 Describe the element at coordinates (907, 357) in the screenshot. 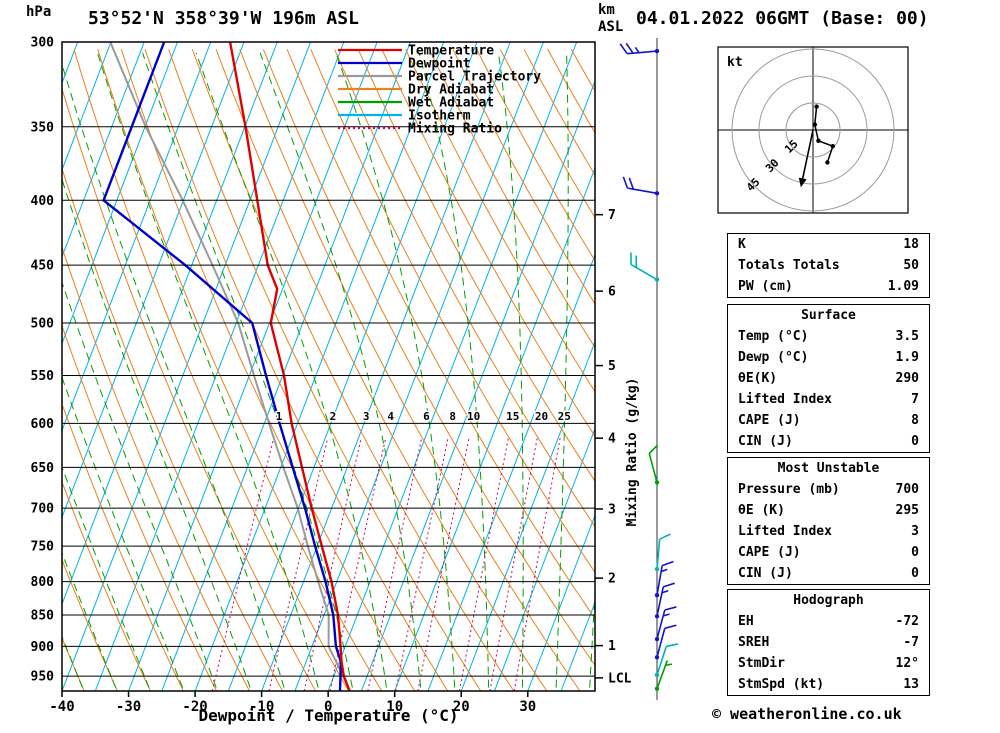

I see `stat-value: 1.9` at that location.